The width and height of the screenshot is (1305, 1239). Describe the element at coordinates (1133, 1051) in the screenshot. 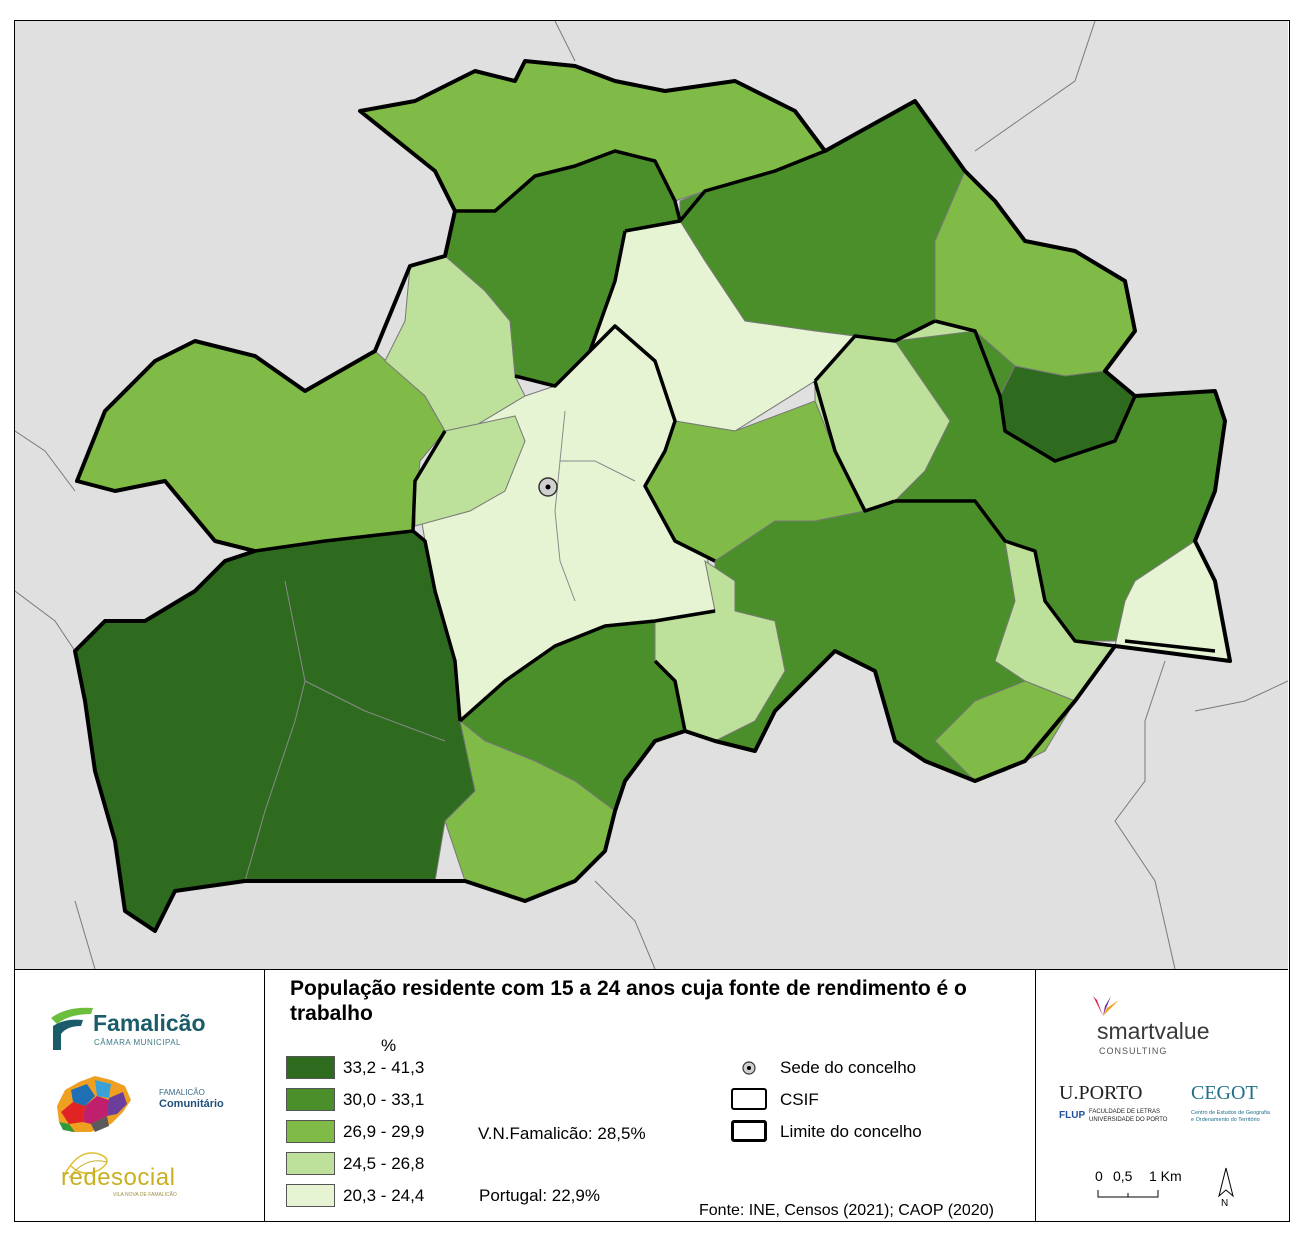

I see `smartvalue-sub: CONSULTING` at that location.